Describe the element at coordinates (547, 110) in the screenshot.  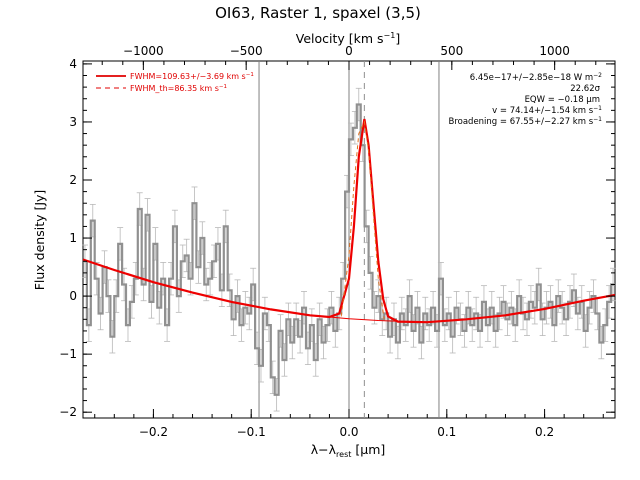
I see `annotation-velocity: v = 74.14+/−1.54 km s−1` at that location.